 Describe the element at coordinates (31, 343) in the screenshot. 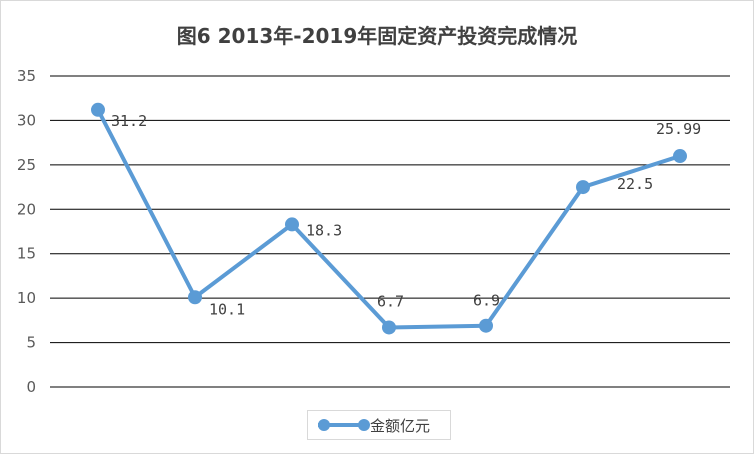

I see `y-tick-label: 5` at that location.